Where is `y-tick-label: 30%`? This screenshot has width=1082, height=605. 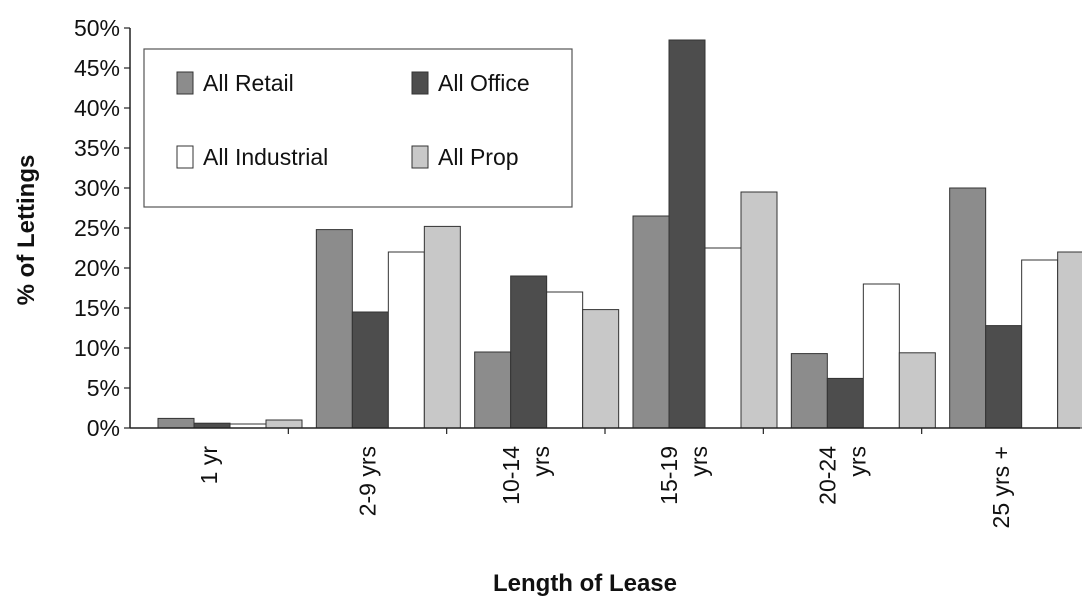 y-tick-label: 30% is located at coordinates (97, 188).